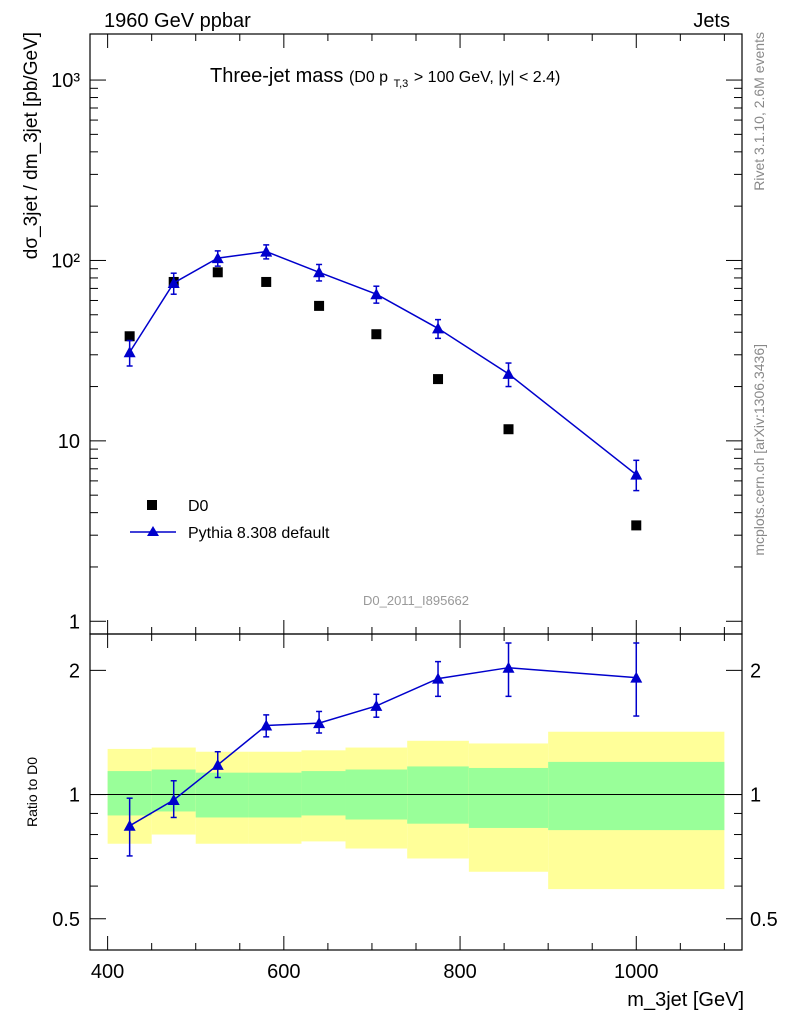 The image size is (786, 1024). I want to click on main-y-tick-label-100: 10², so click(65, 261).